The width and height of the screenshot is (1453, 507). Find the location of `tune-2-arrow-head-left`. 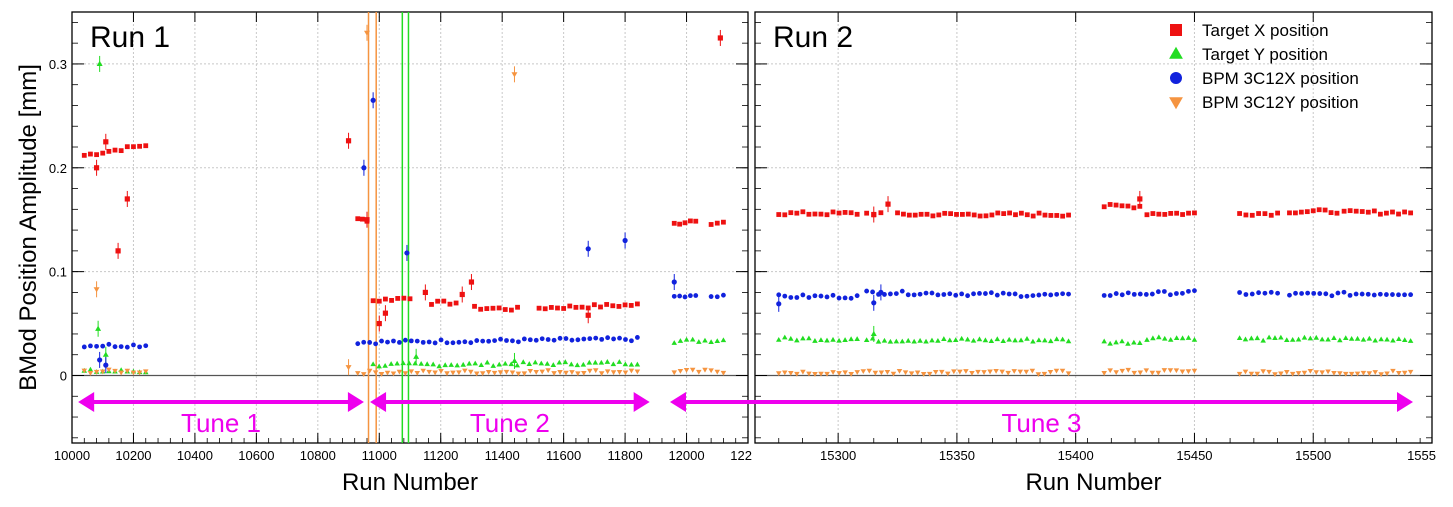

tune-2-arrow-head-left is located at coordinates (378, 402).